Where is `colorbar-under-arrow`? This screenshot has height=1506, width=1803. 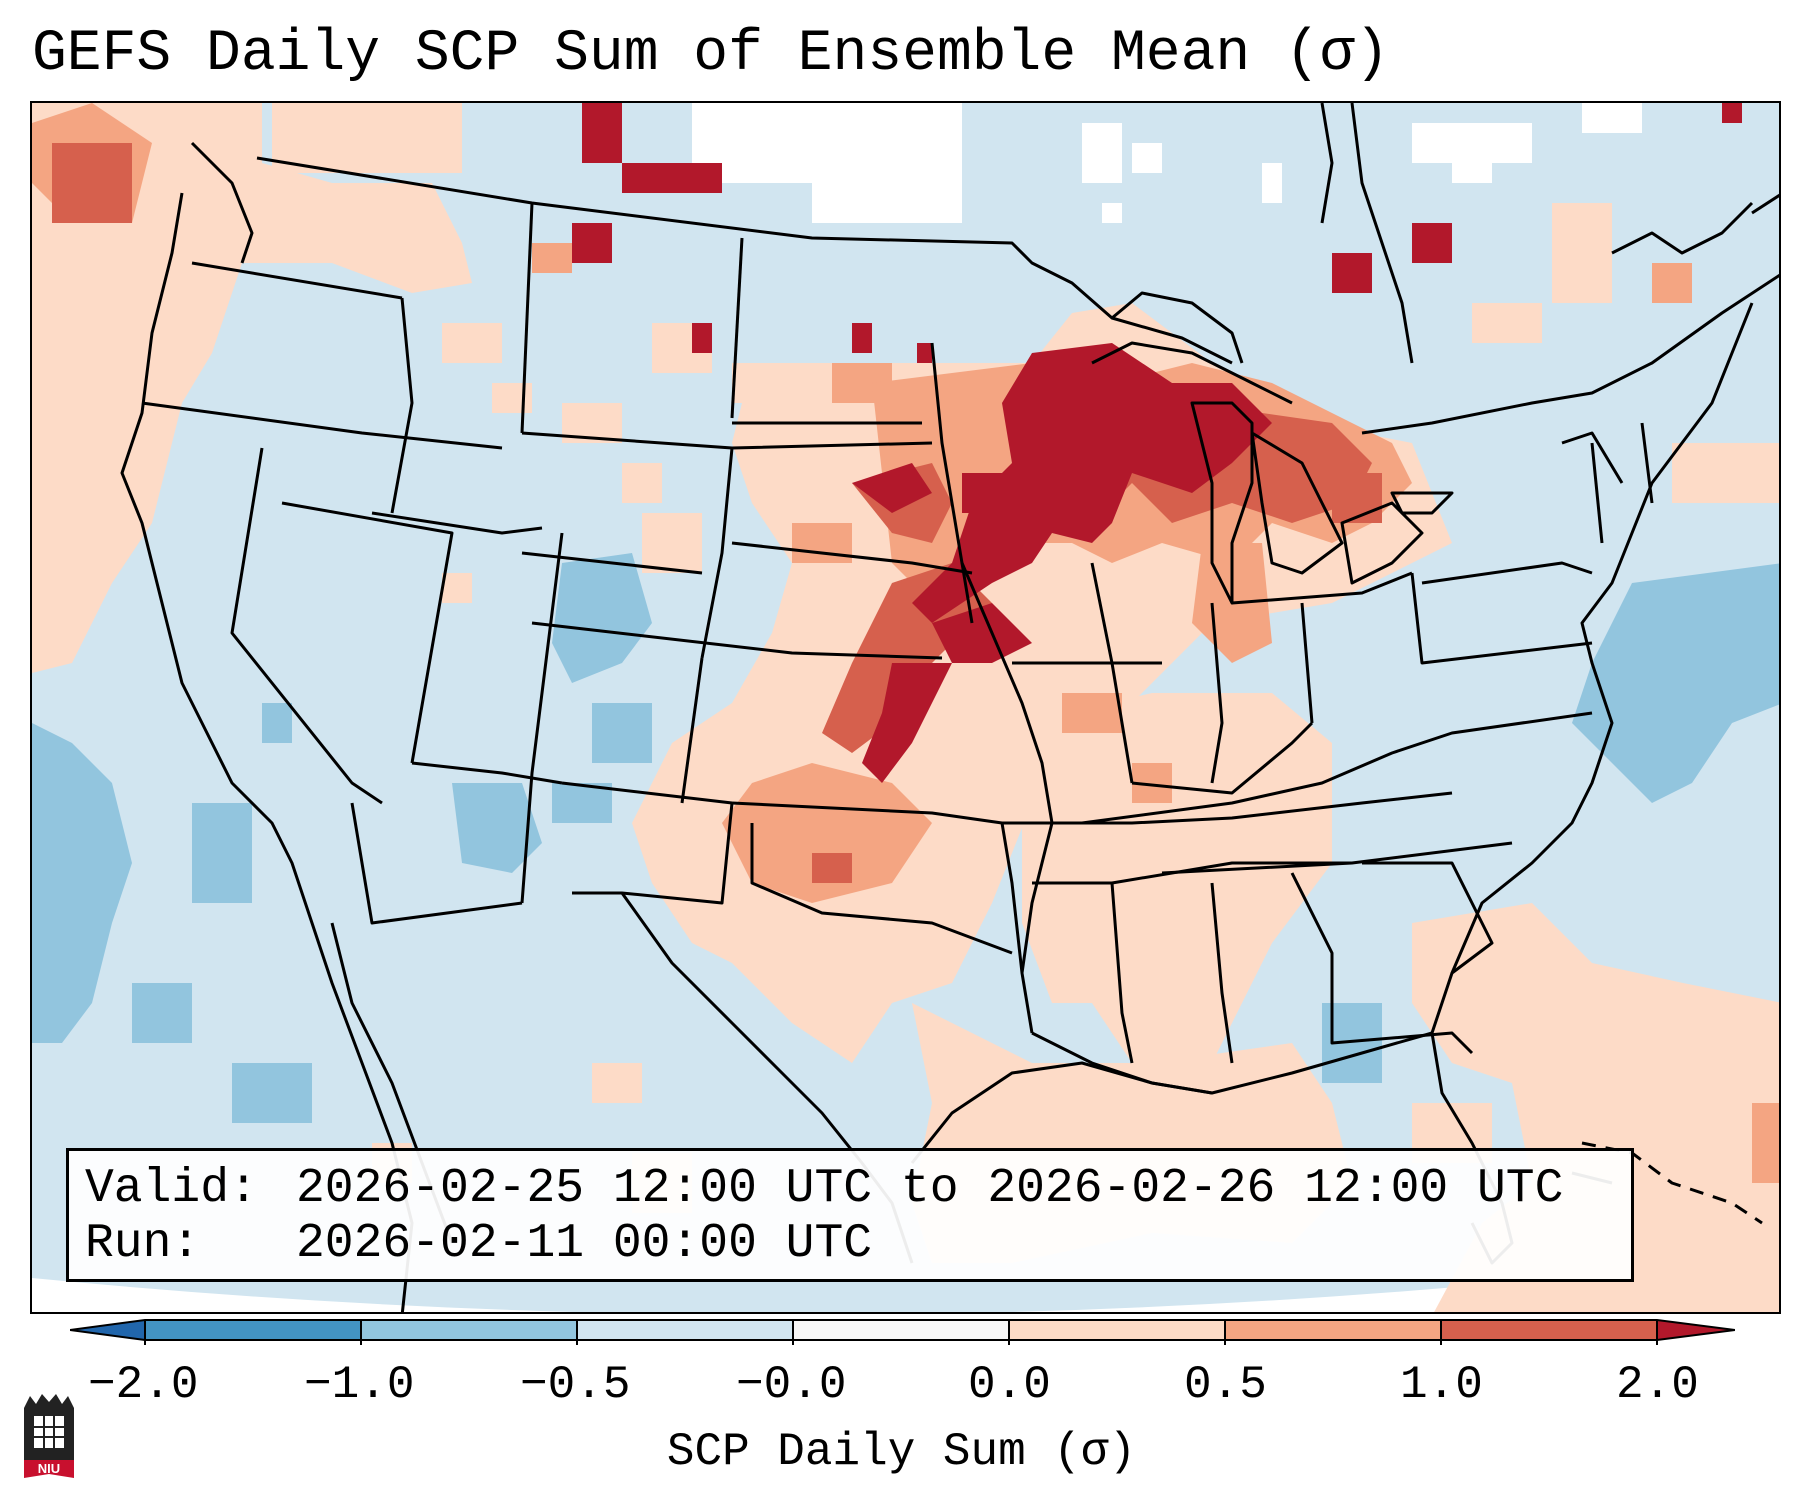
colorbar-under-arrow is located at coordinates (107, 1330).